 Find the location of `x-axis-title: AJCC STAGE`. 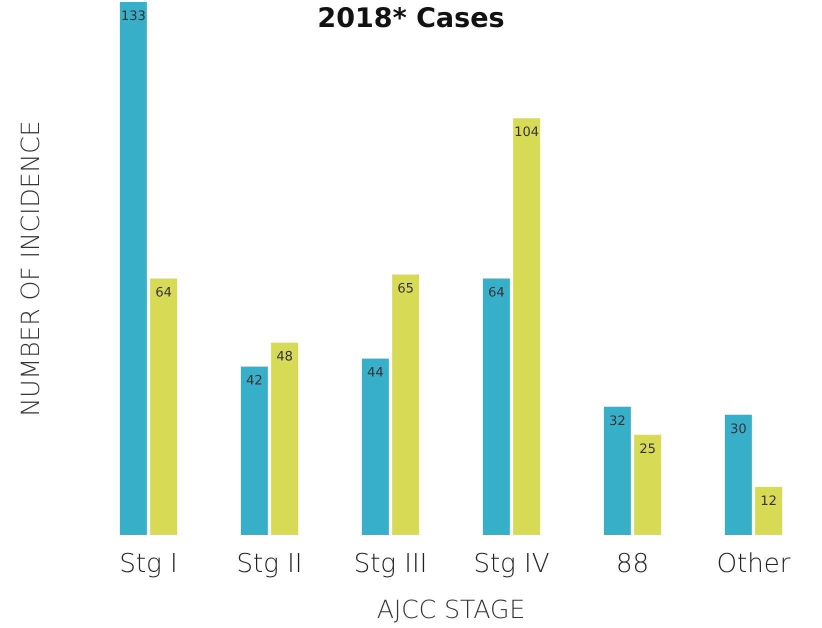

x-axis-title: AJCC STAGE is located at coordinates (451, 609).